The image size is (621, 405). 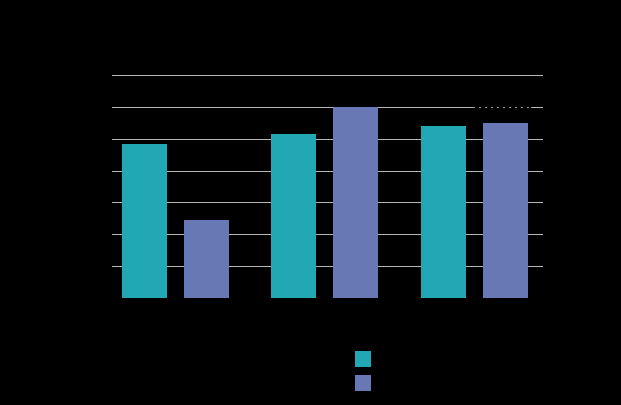 I want to click on annotation-dashes, so click(x=502, y=107).